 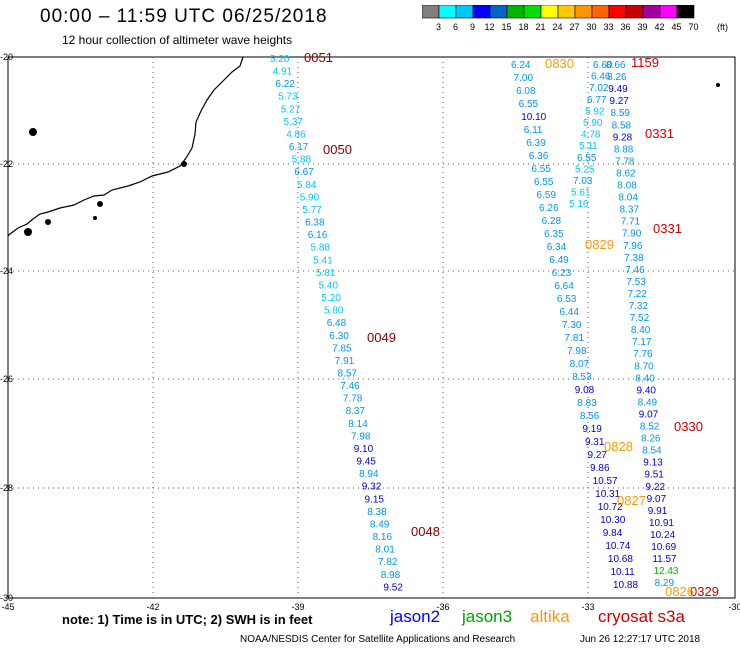 I want to click on swh-value: 7.00, so click(x=524, y=78).